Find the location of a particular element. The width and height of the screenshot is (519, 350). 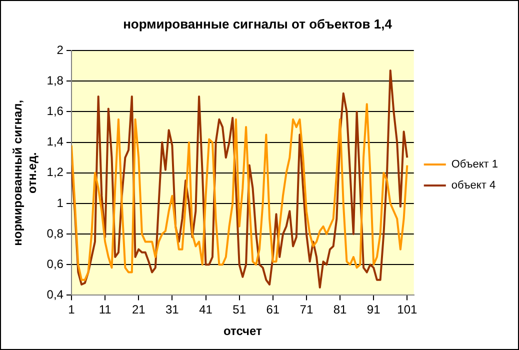

y-tick-label: 0,8 is located at coordinates (55, 233).